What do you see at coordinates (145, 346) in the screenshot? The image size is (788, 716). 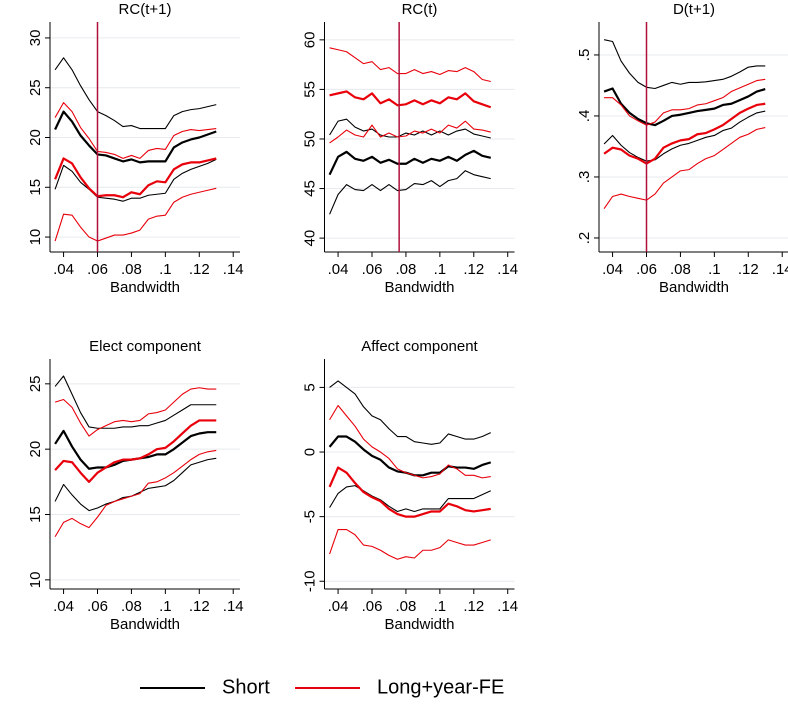 I see `panel-title: Elect component` at bounding box center [145, 346].